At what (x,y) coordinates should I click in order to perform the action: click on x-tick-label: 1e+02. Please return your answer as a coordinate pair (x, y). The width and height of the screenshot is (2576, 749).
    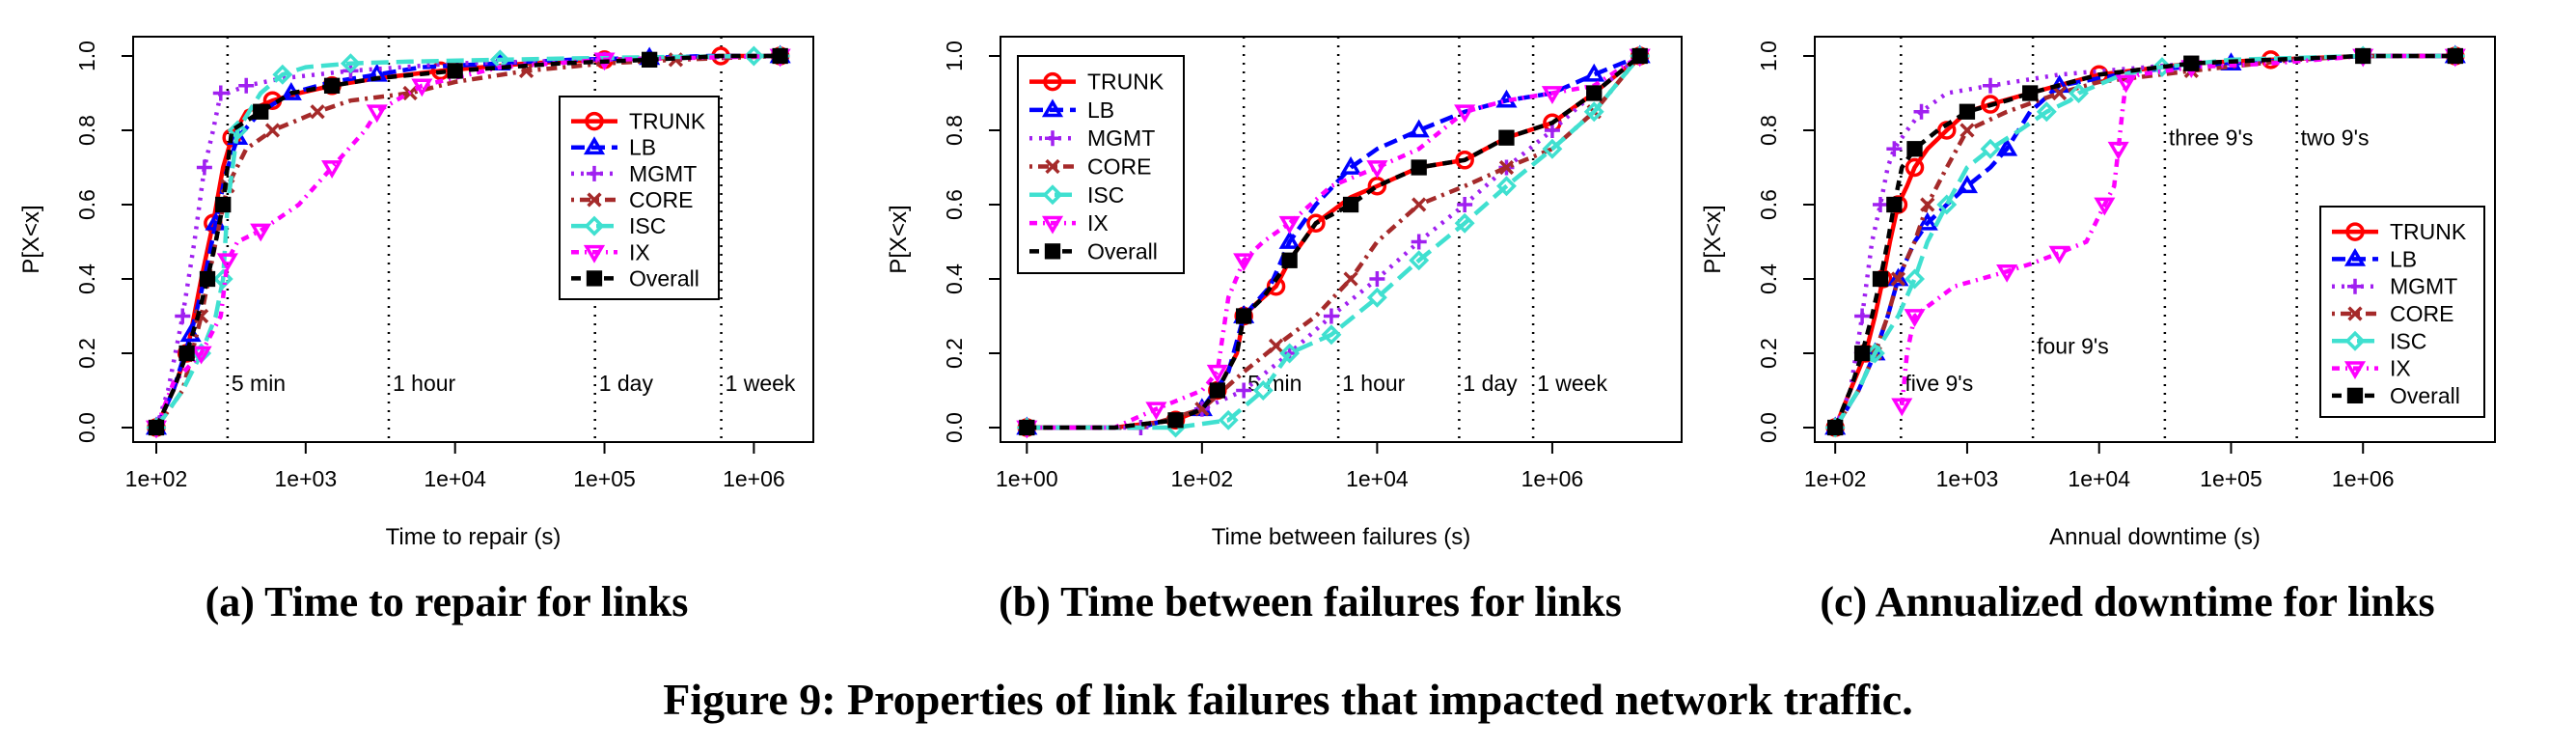
    Looking at the image, I should click on (1202, 478).